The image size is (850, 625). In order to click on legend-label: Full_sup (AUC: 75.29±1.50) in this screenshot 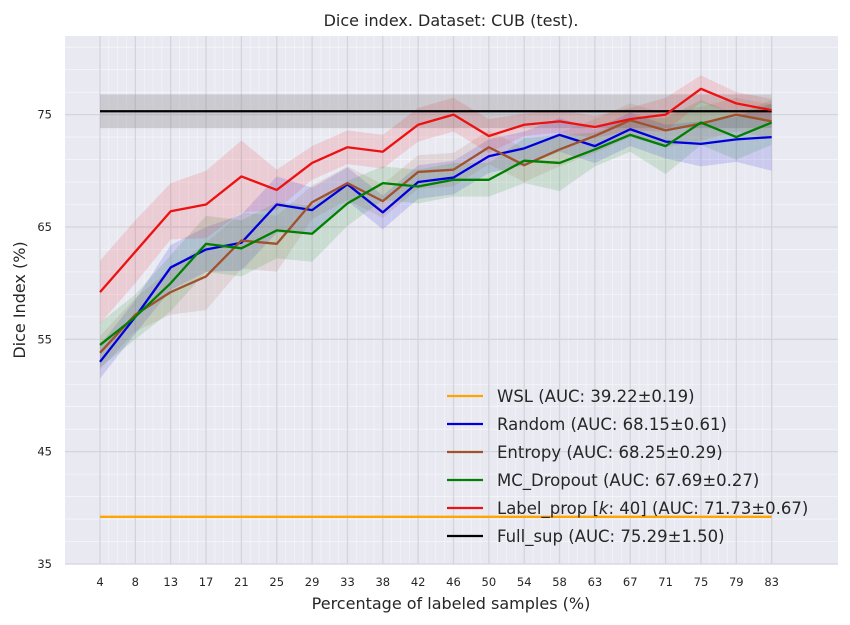, I will do `click(611, 537)`.